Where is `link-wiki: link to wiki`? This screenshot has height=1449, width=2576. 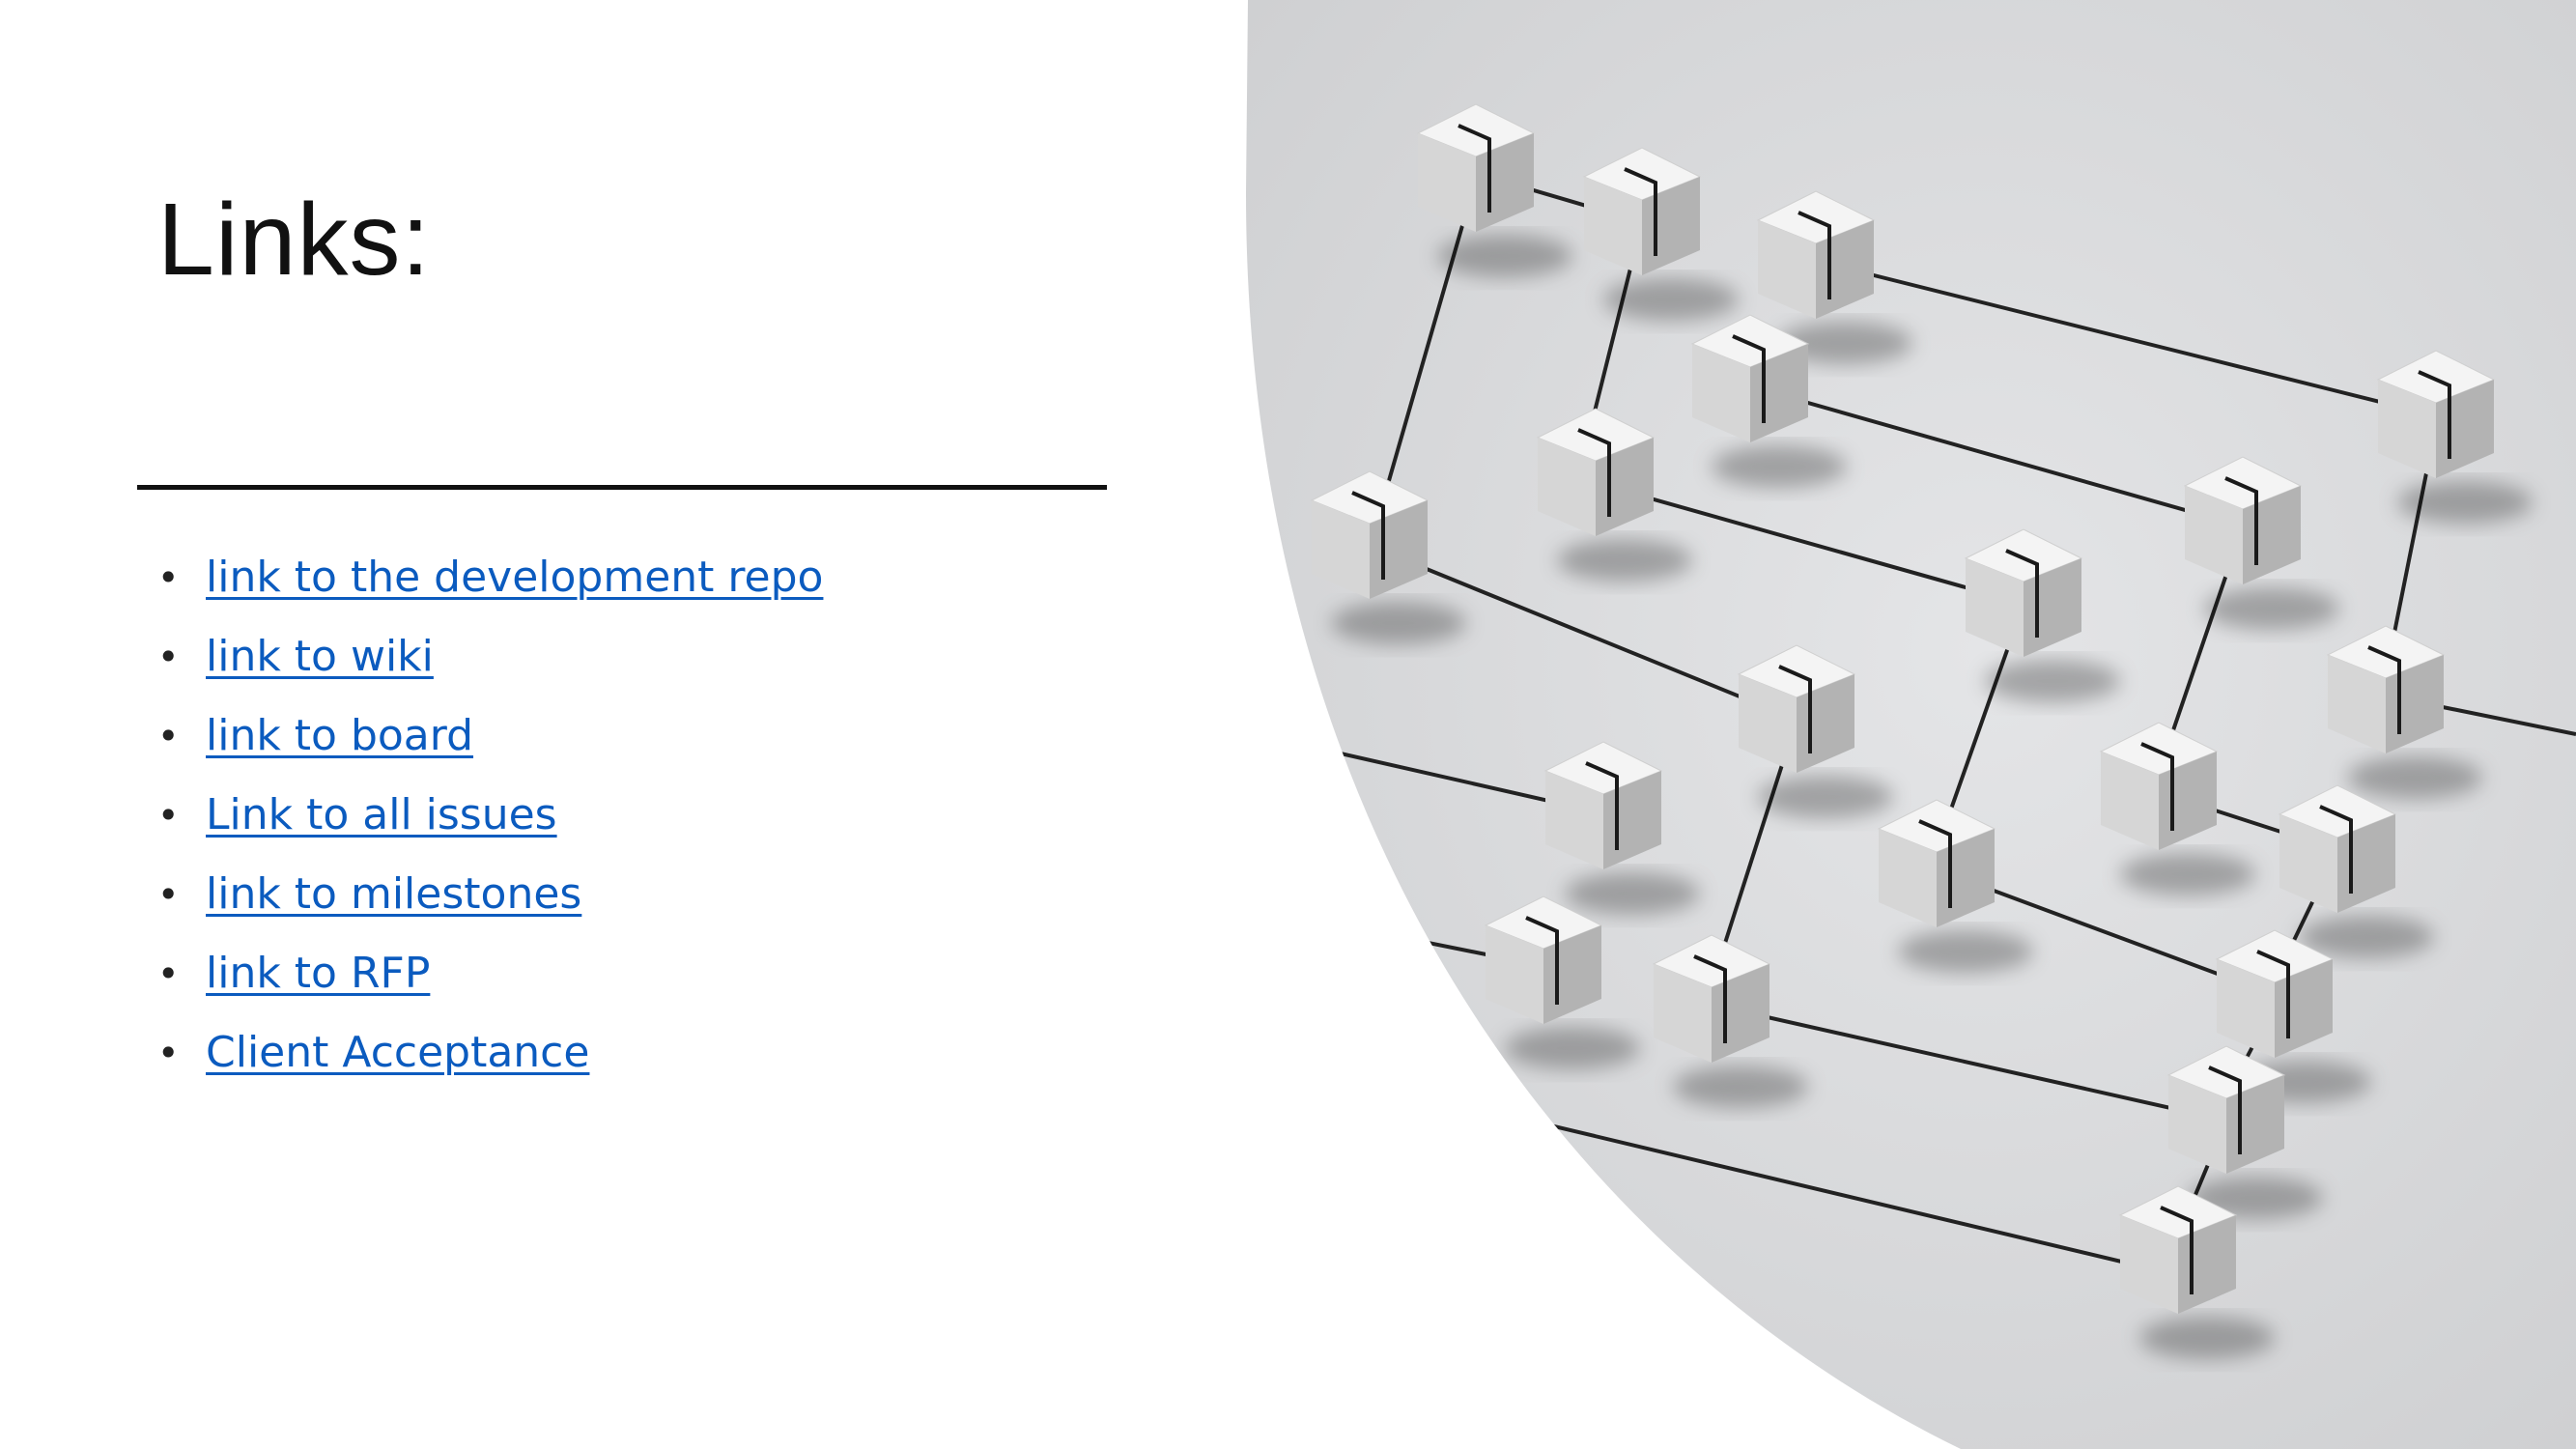
link-wiki: link to wiki is located at coordinates (320, 656).